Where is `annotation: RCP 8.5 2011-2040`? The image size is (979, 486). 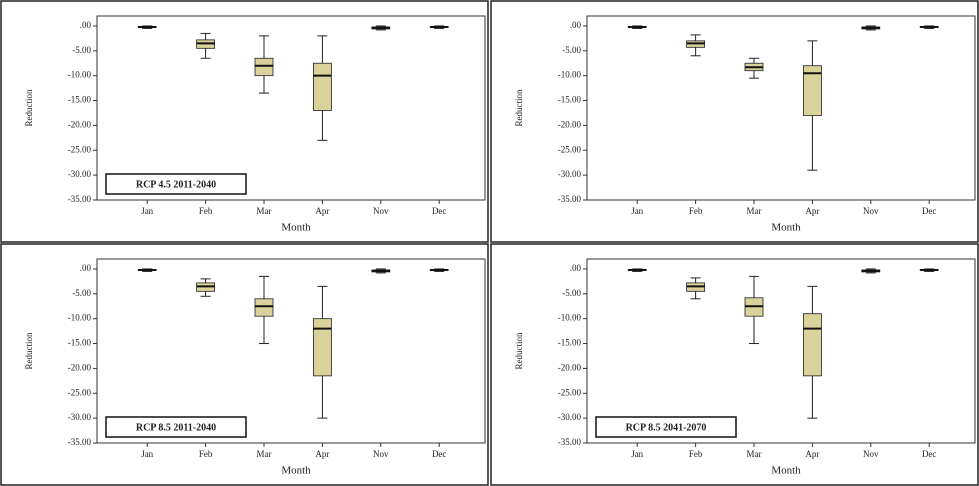 annotation: RCP 8.5 2011-2040 is located at coordinates (176, 427).